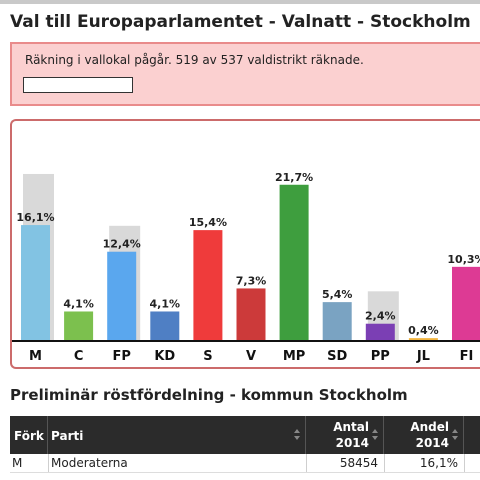 The width and height of the screenshot is (480, 480). Describe the element at coordinates (207, 356) in the screenshot. I see `tick-label: S` at that location.